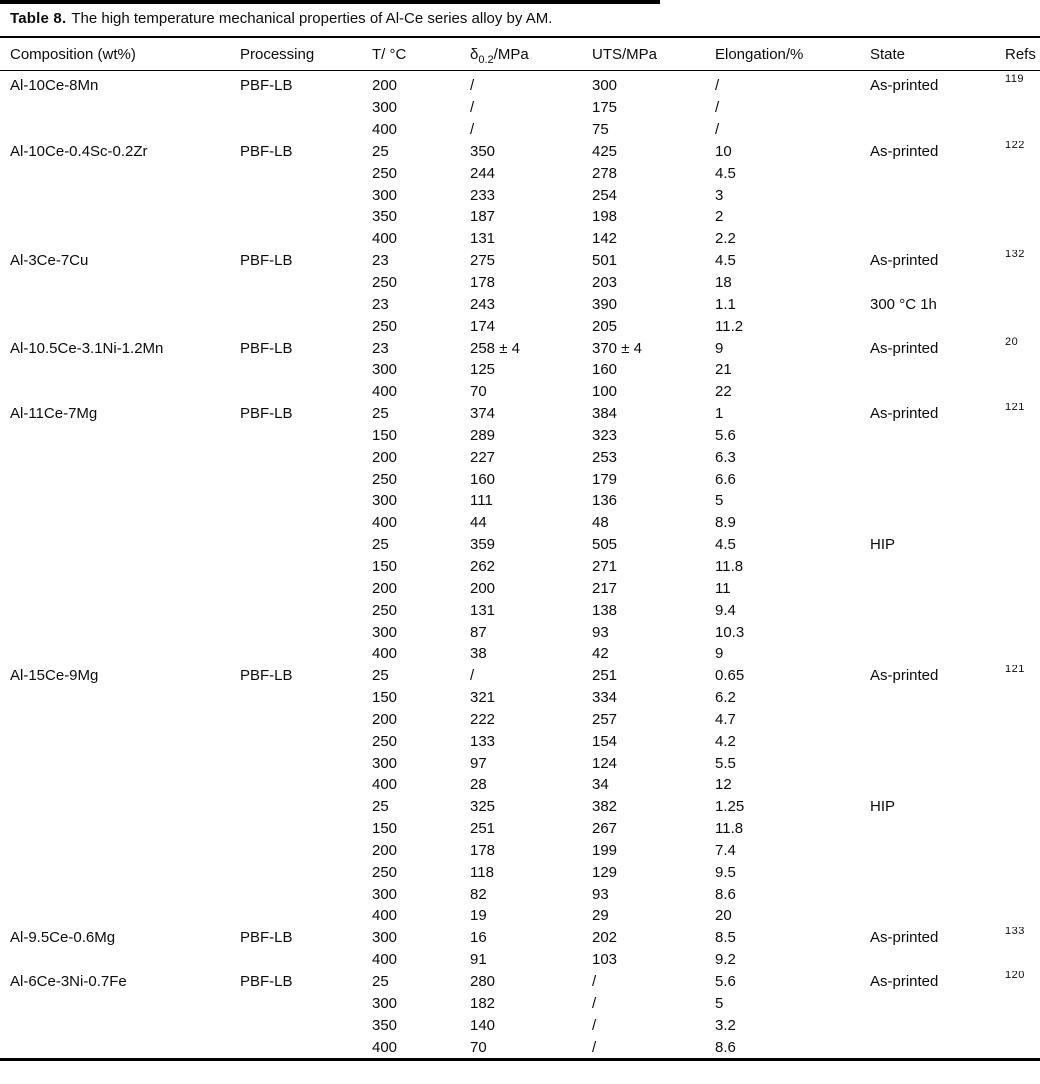  I want to click on elongation-cell: 11.8, so click(729, 829).